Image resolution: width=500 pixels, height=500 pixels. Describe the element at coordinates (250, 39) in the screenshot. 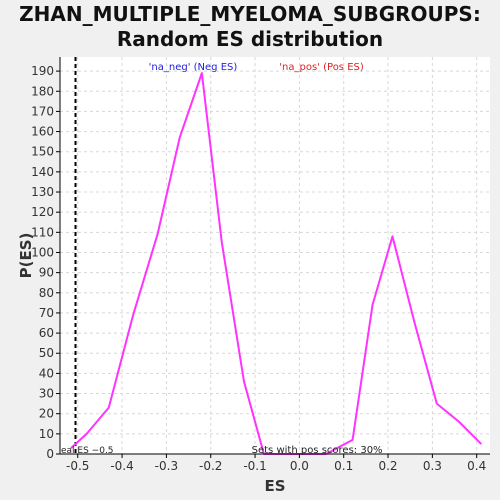

I see `title-line-2: Random ES distribution` at that location.